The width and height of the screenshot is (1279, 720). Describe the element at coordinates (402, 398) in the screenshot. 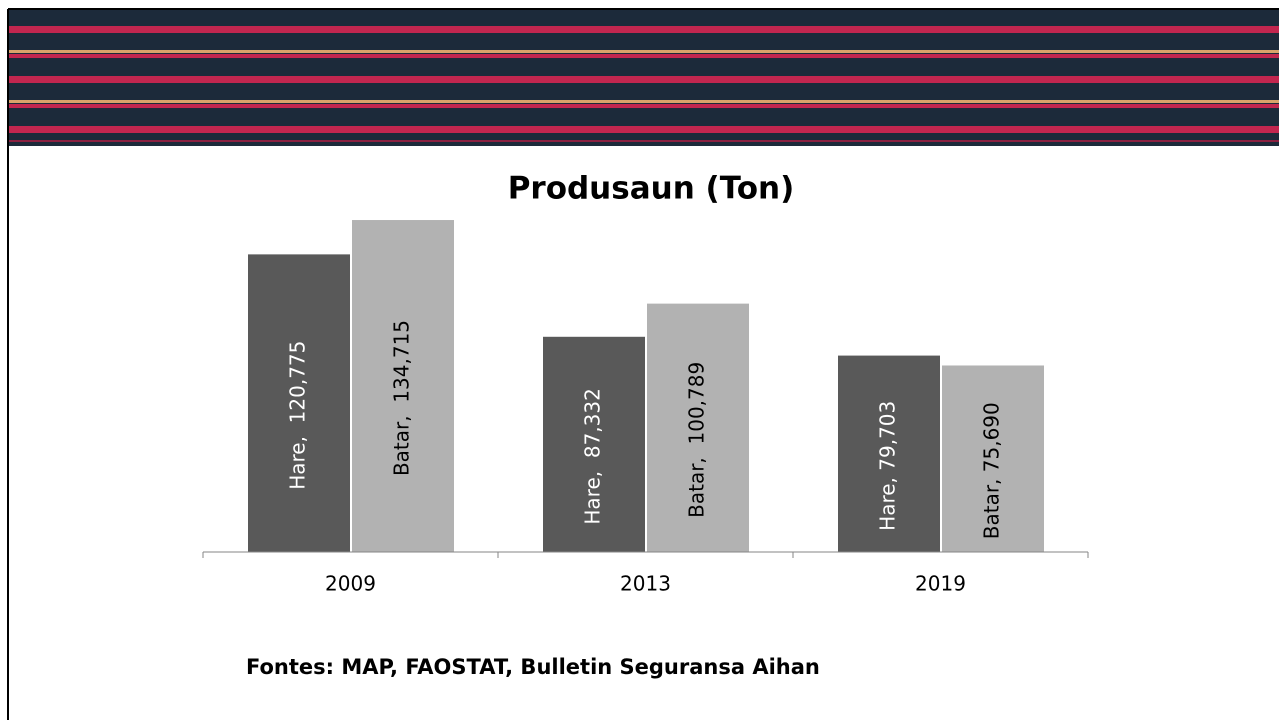

I see `data-label: Batar, 134,715` at that location.